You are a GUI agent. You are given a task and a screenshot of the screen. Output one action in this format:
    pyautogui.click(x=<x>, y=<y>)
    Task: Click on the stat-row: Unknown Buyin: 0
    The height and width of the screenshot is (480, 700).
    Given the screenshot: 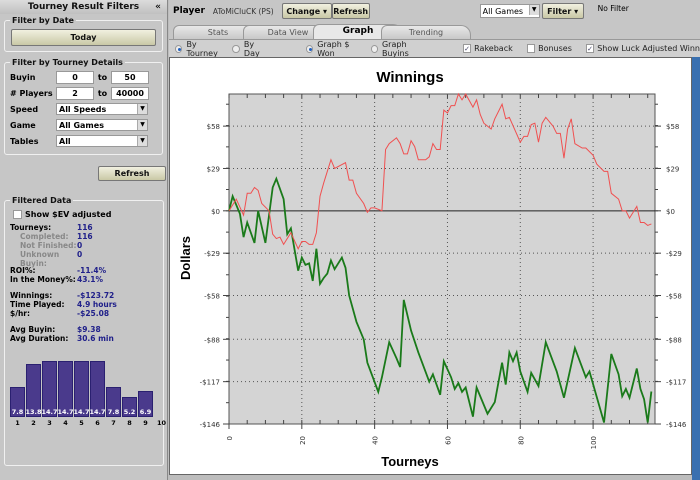 What is the action you would take?
    pyautogui.click(x=84, y=259)
    